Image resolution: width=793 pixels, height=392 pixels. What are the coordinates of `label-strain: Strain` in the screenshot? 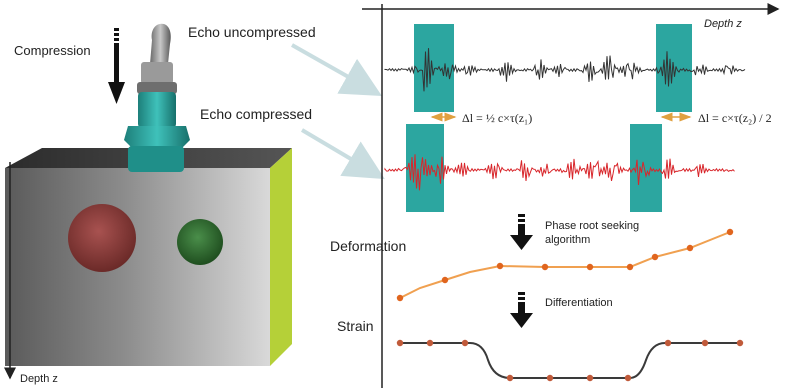 It's located at (355, 326).